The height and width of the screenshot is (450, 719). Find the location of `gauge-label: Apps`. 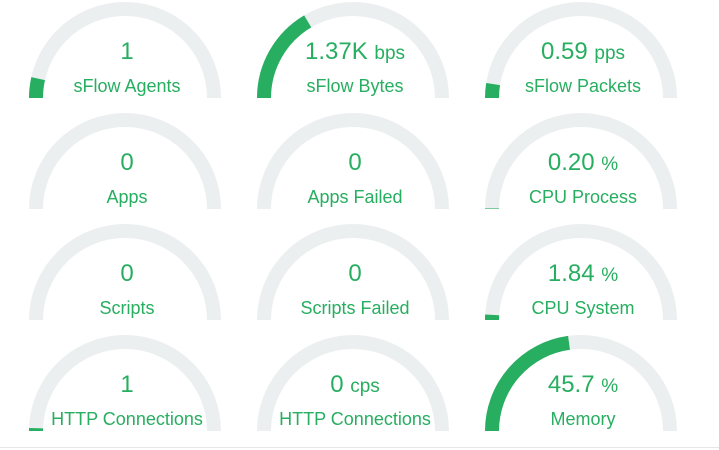

gauge-label: Apps is located at coordinates (127, 197).